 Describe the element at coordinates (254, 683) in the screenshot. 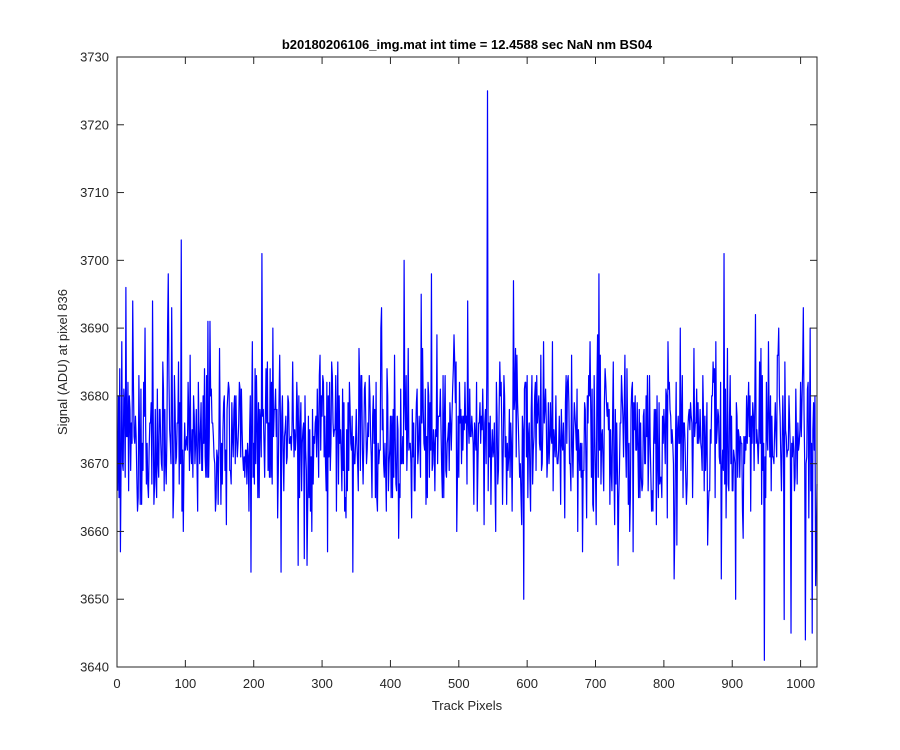

I see `x-tick-label: 200` at that location.